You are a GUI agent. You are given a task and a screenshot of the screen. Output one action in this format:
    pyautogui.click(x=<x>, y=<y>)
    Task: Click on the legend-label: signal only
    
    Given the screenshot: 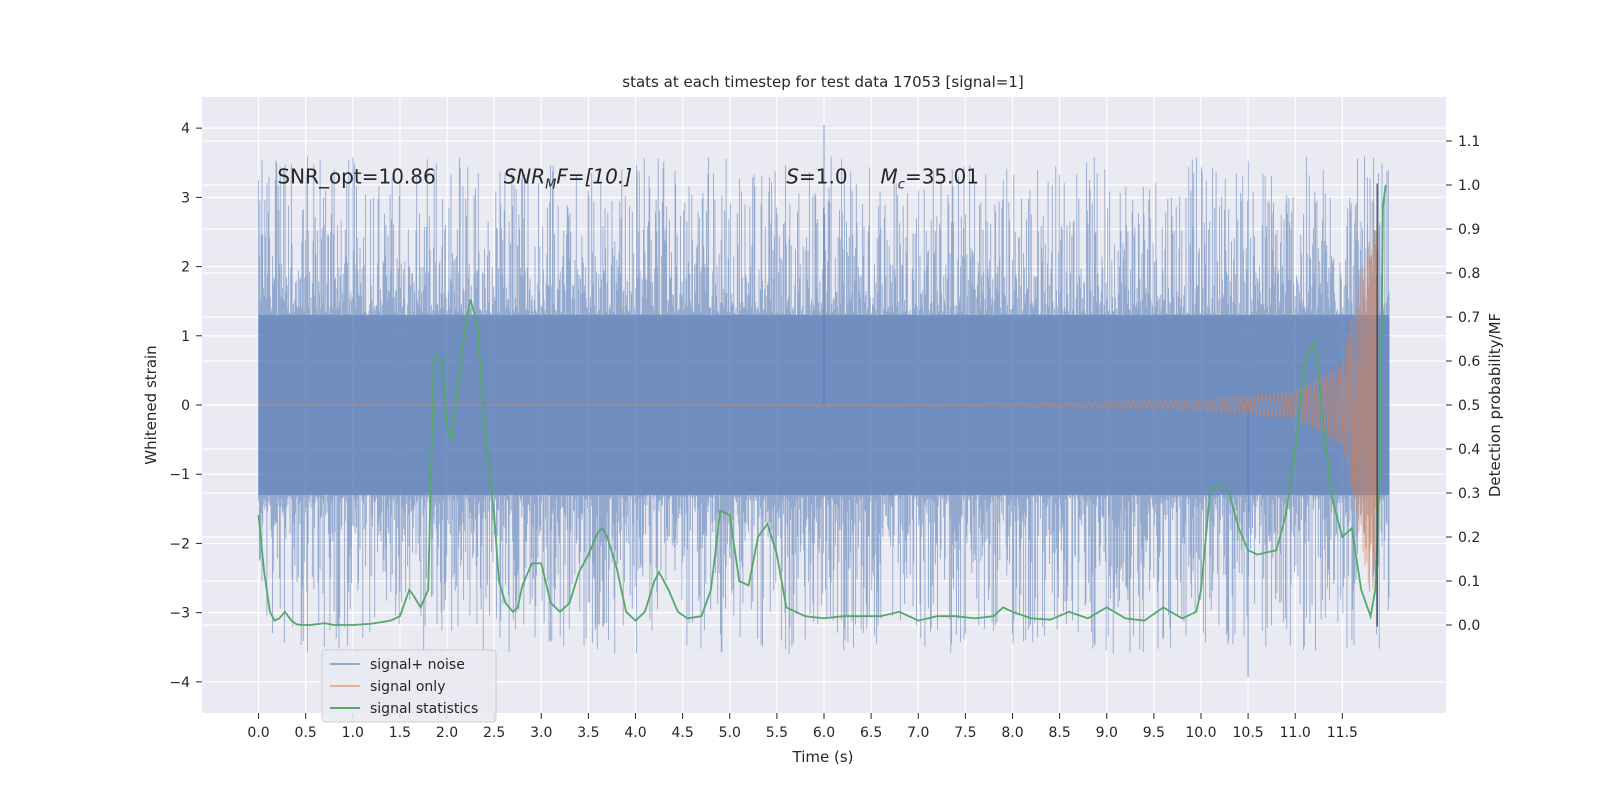 What is the action you would take?
    pyautogui.click(x=407, y=687)
    